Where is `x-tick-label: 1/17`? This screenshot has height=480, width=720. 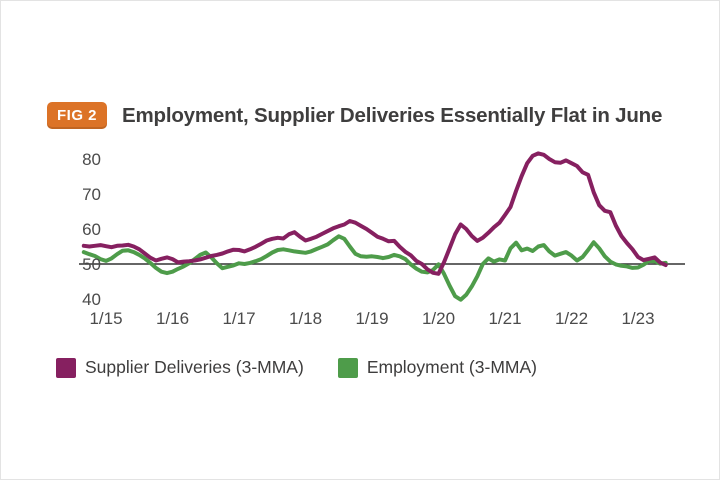 x-tick-label: 1/17 is located at coordinates (239, 318).